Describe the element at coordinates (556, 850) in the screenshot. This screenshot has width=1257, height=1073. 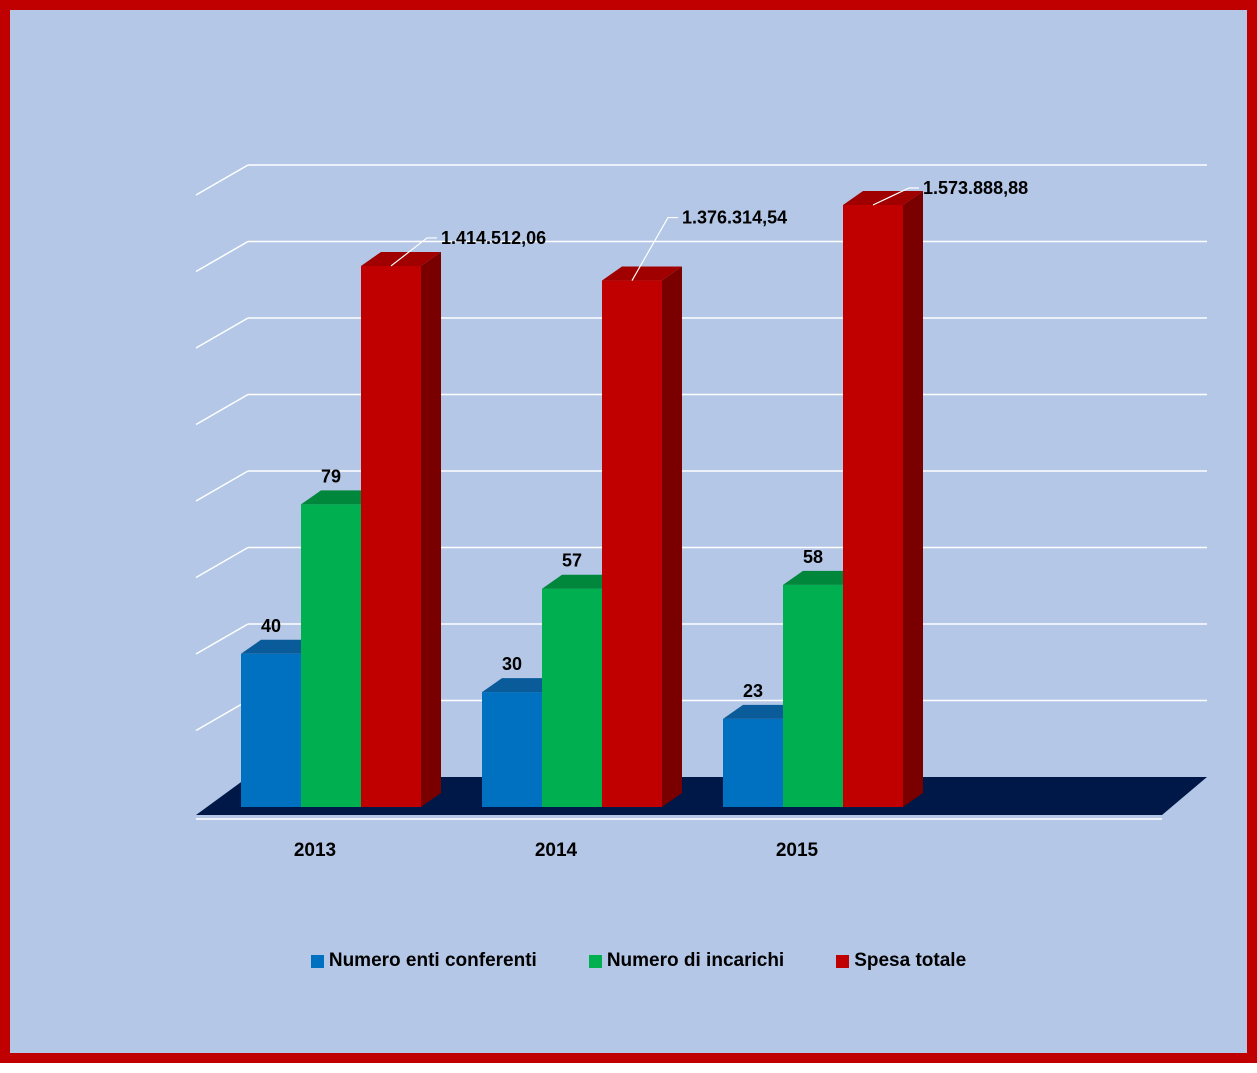
I see `x-tick-label: 2014` at that location.